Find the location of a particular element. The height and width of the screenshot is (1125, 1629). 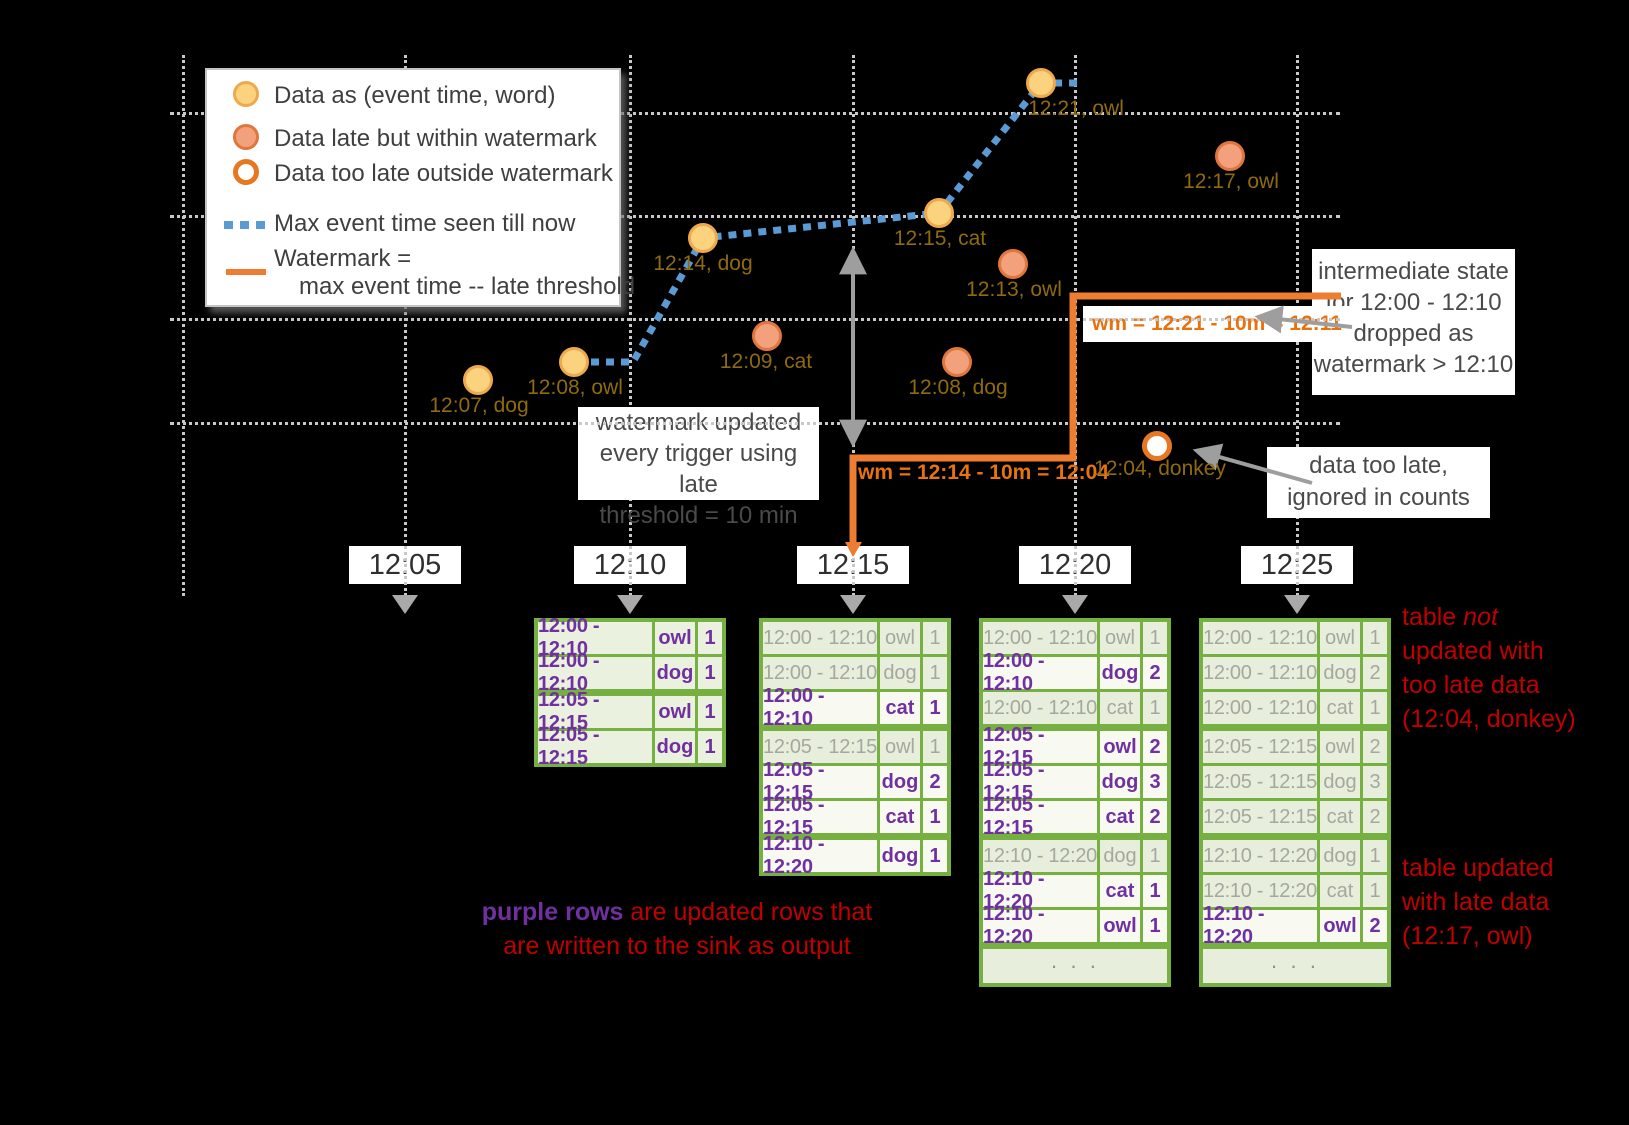

table-row: 12:05 - 12:15 owl 2 is located at coordinates (1295, 747).